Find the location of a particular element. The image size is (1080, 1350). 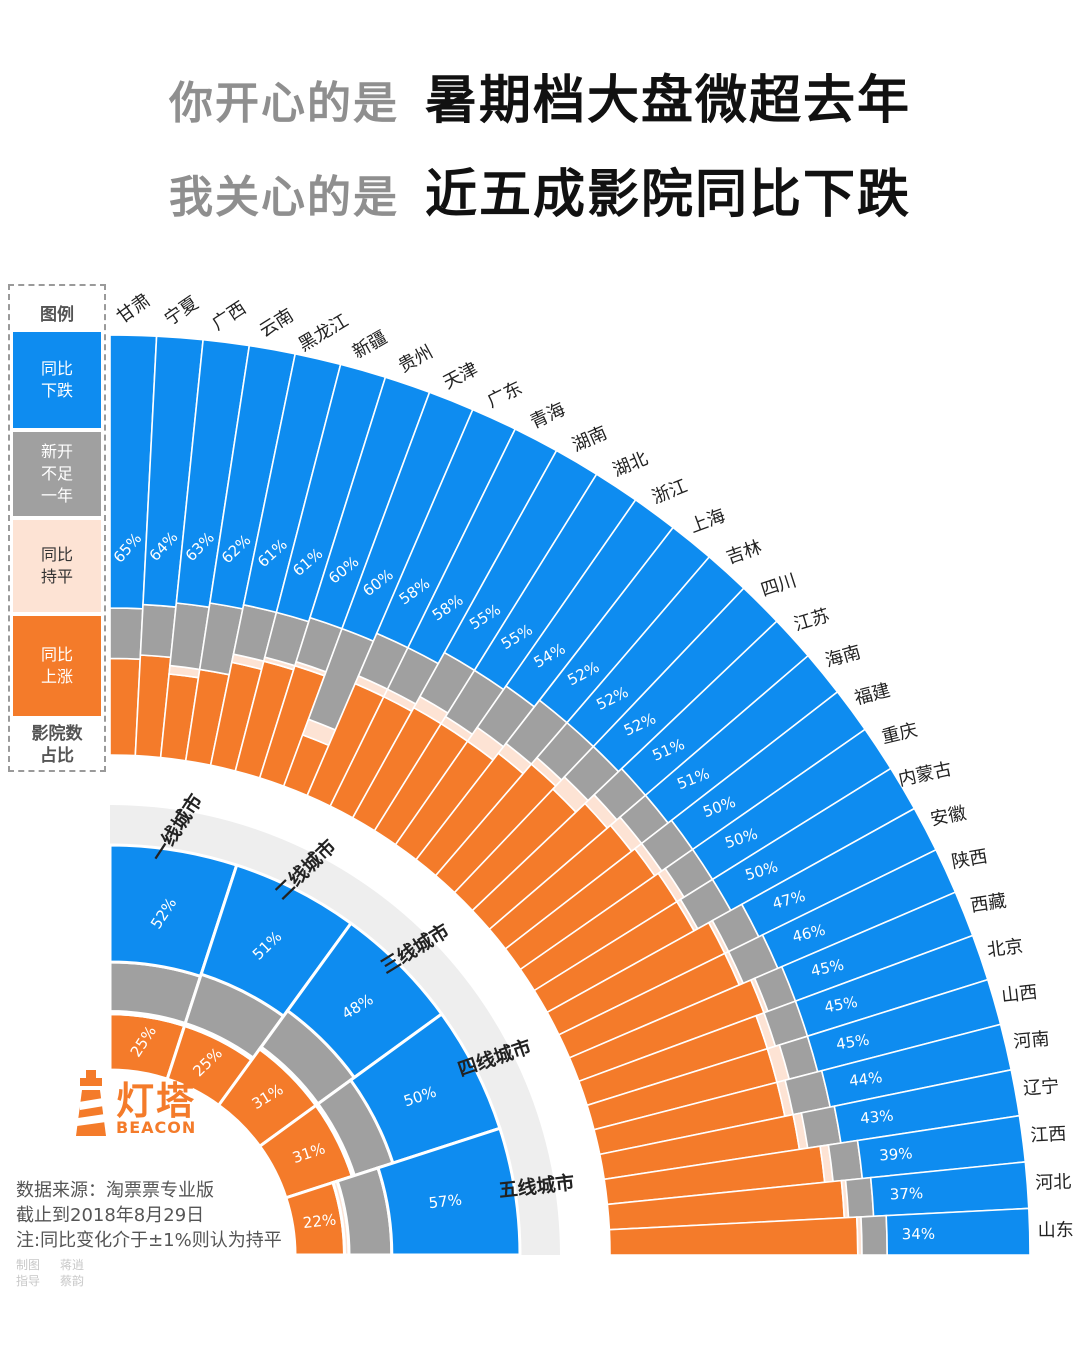

source-line-1: 数据来源：淘票票专业版 is located at coordinates (115, 1190).